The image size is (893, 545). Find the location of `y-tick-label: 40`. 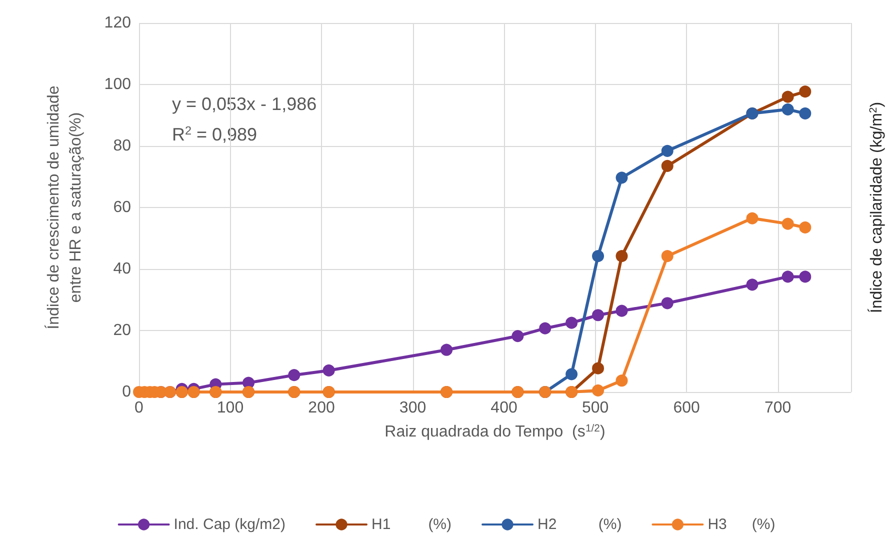

y-tick-label: 40 is located at coordinates (122, 269).